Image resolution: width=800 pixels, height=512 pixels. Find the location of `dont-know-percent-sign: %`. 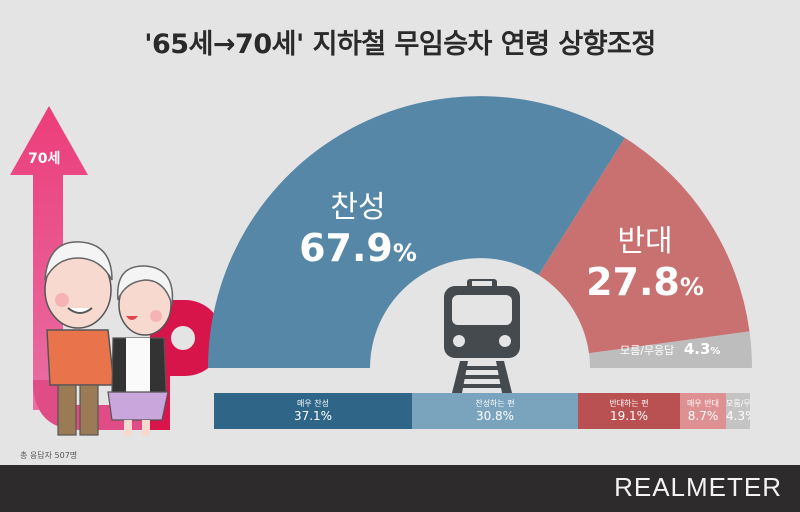

dont-know-percent-sign: % is located at coordinates (715, 351).